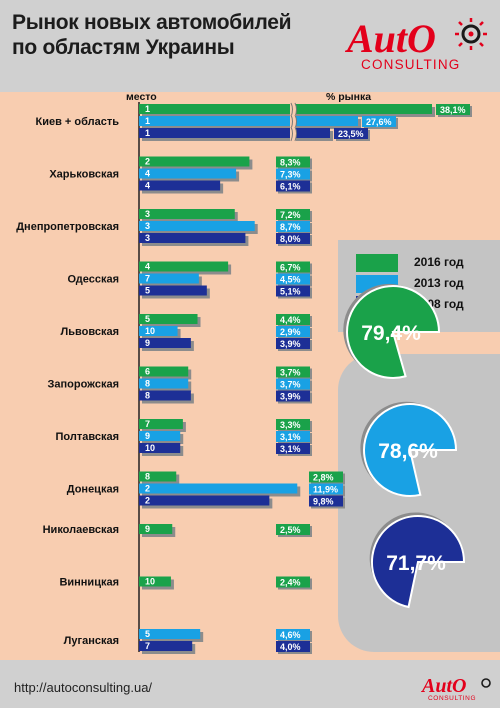 The image size is (500, 708). What do you see at coordinates (165, 395) in the screenshot?
I see `bar-2008` at bounding box center [165, 395].